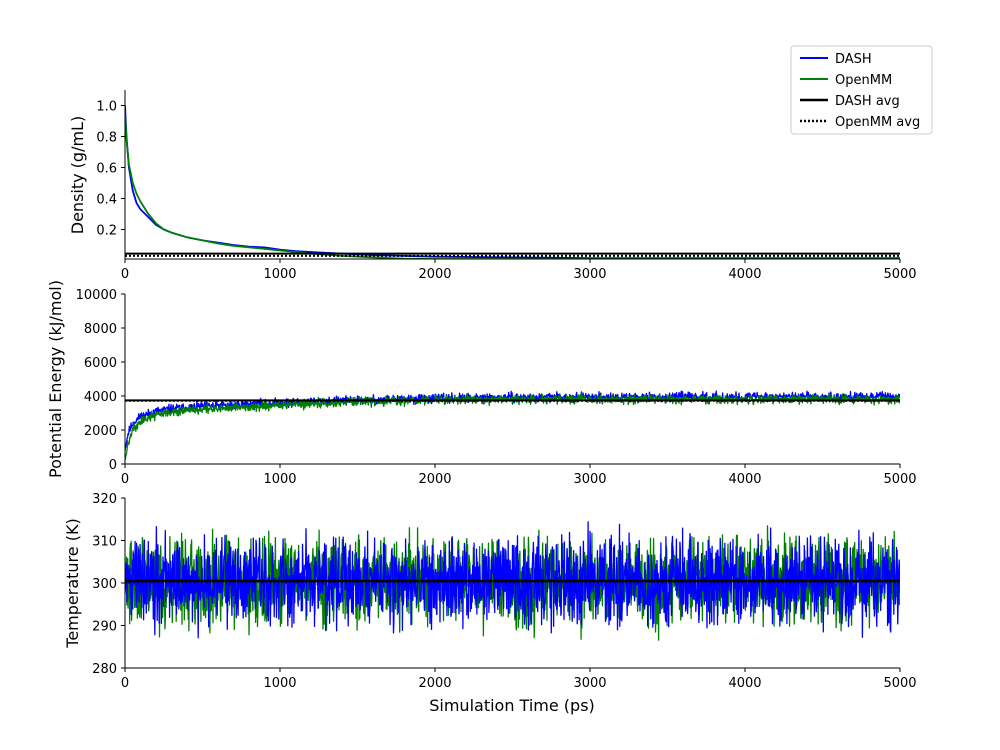 Image resolution: width=1000 pixels, height=750 pixels. I want to click on energy-y-tick-label: 4000, so click(100, 397).